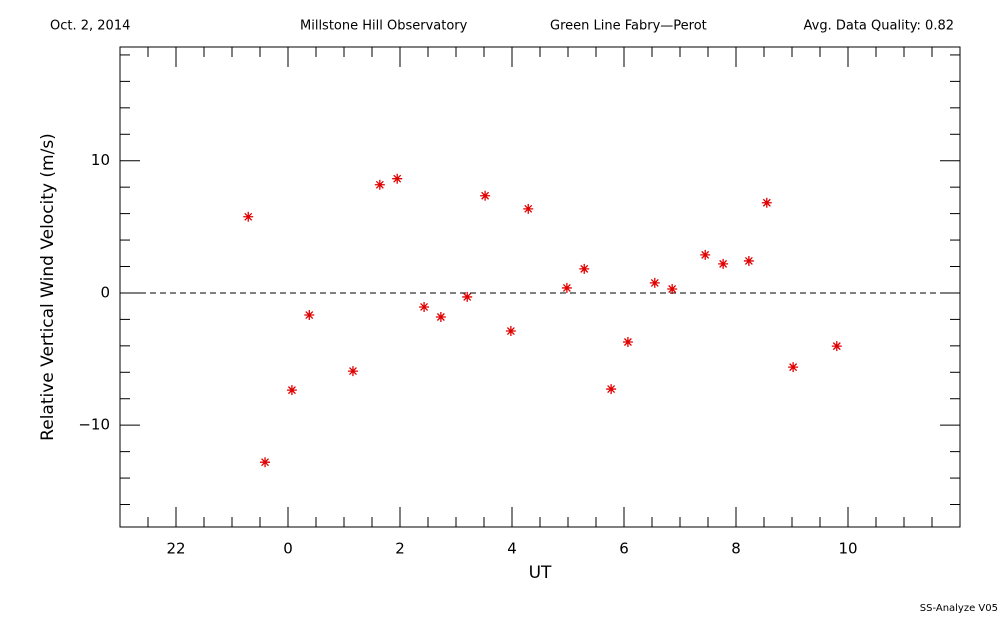  What do you see at coordinates (100, 160) in the screenshot?
I see `y-tick-label: 10` at bounding box center [100, 160].